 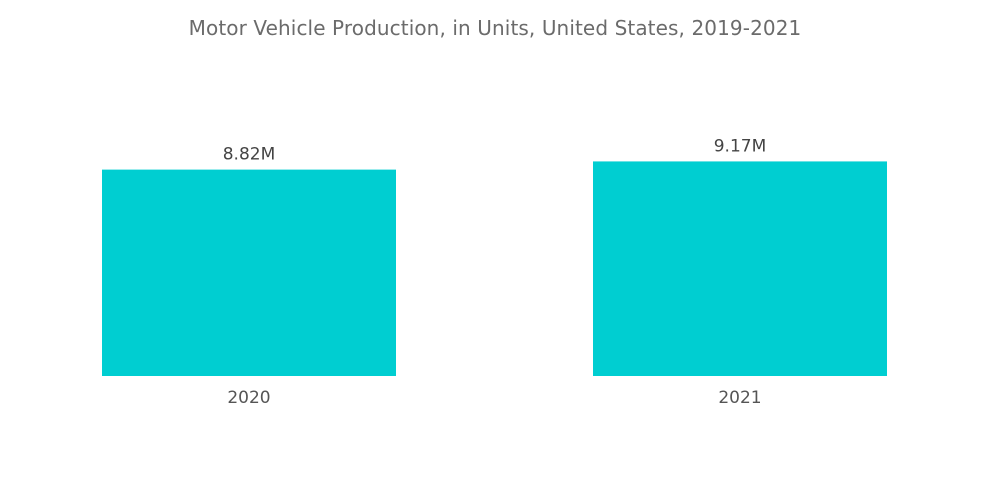 I want to click on x-tick-label-2020: 2020, so click(x=248, y=398).